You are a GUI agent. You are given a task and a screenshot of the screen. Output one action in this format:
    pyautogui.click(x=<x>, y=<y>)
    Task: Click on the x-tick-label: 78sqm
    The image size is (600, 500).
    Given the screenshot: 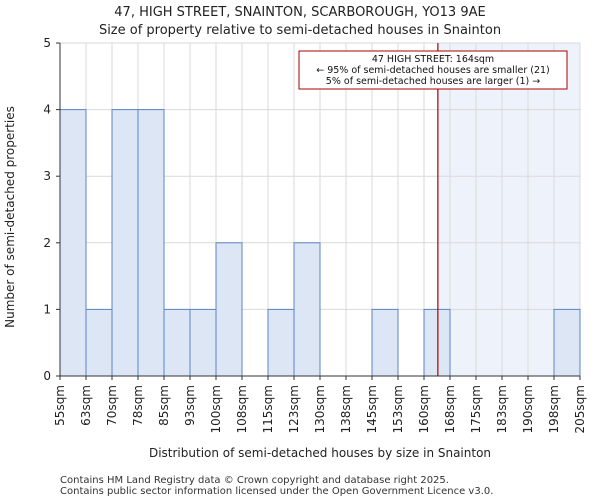 What is the action you would take?
    pyautogui.click(x=138, y=405)
    